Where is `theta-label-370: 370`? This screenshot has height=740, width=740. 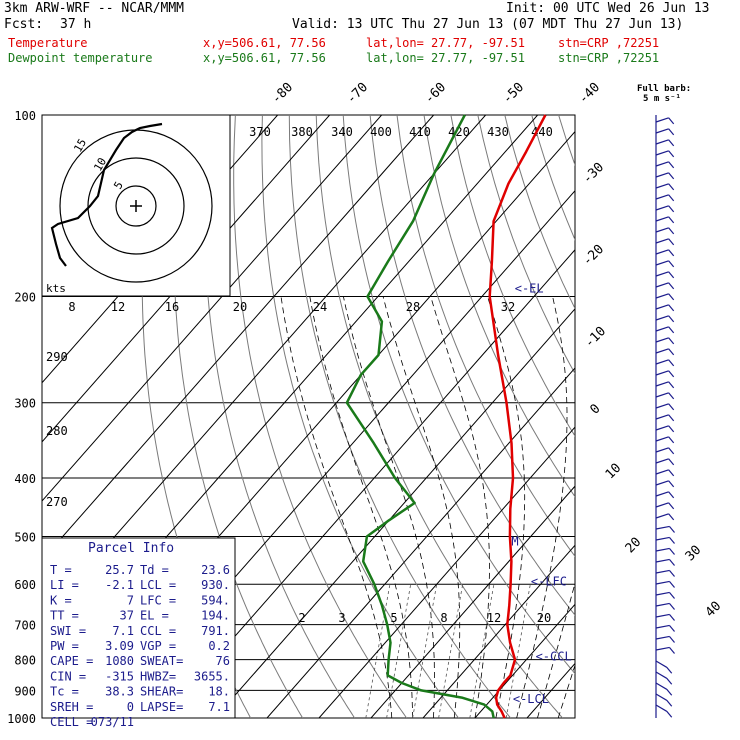 theta-label-370: 370 is located at coordinates (260, 132).